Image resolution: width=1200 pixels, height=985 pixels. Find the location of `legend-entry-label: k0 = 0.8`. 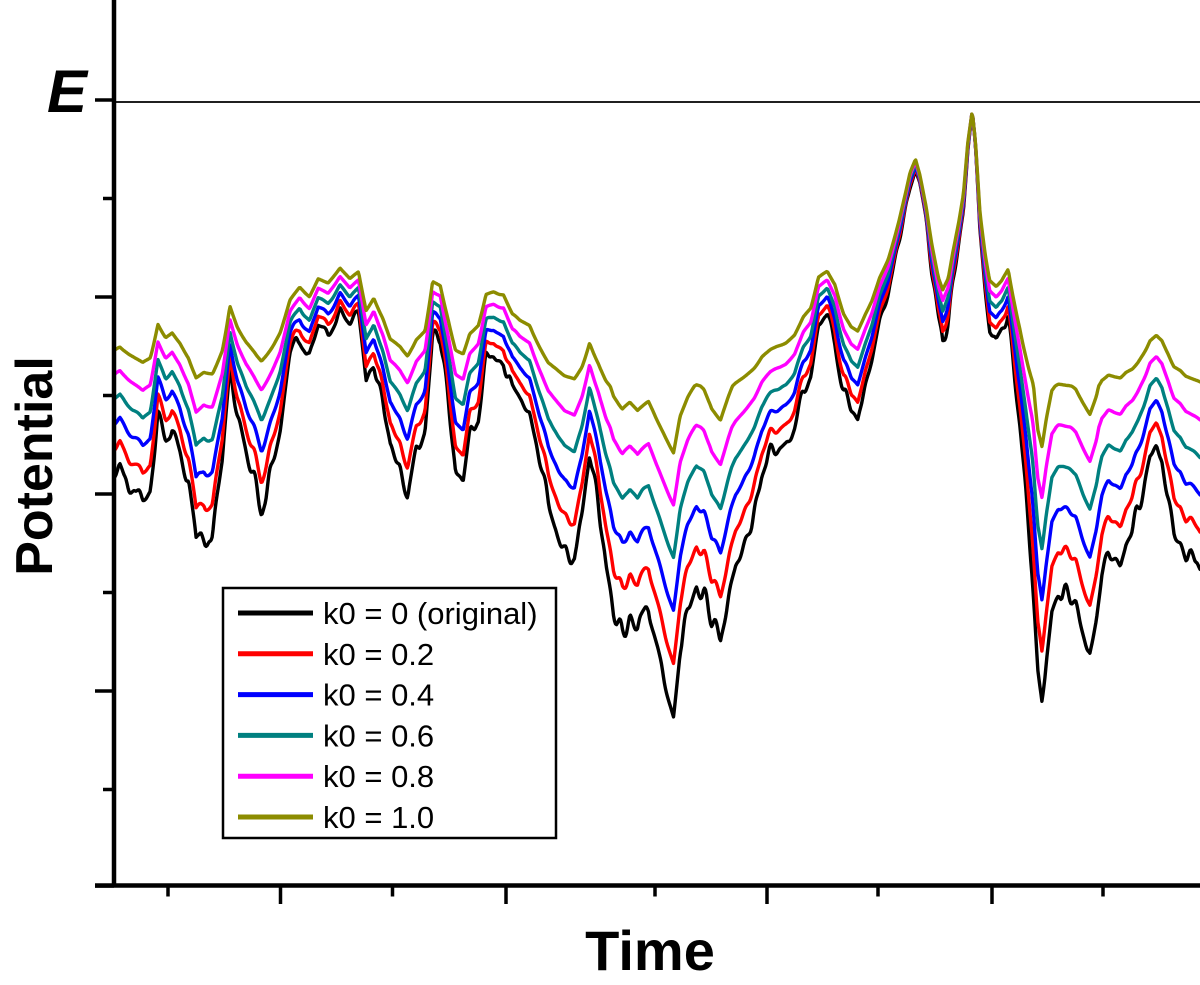

legend-entry-label: k0 = 0.8 is located at coordinates (378, 776).